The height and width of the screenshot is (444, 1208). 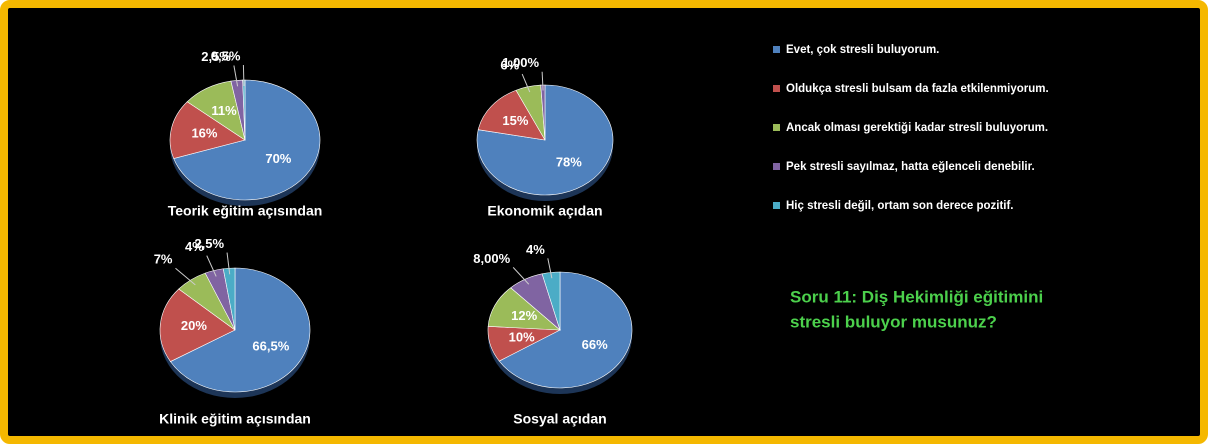 I want to click on data-label: 12%, so click(x=524, y=315).